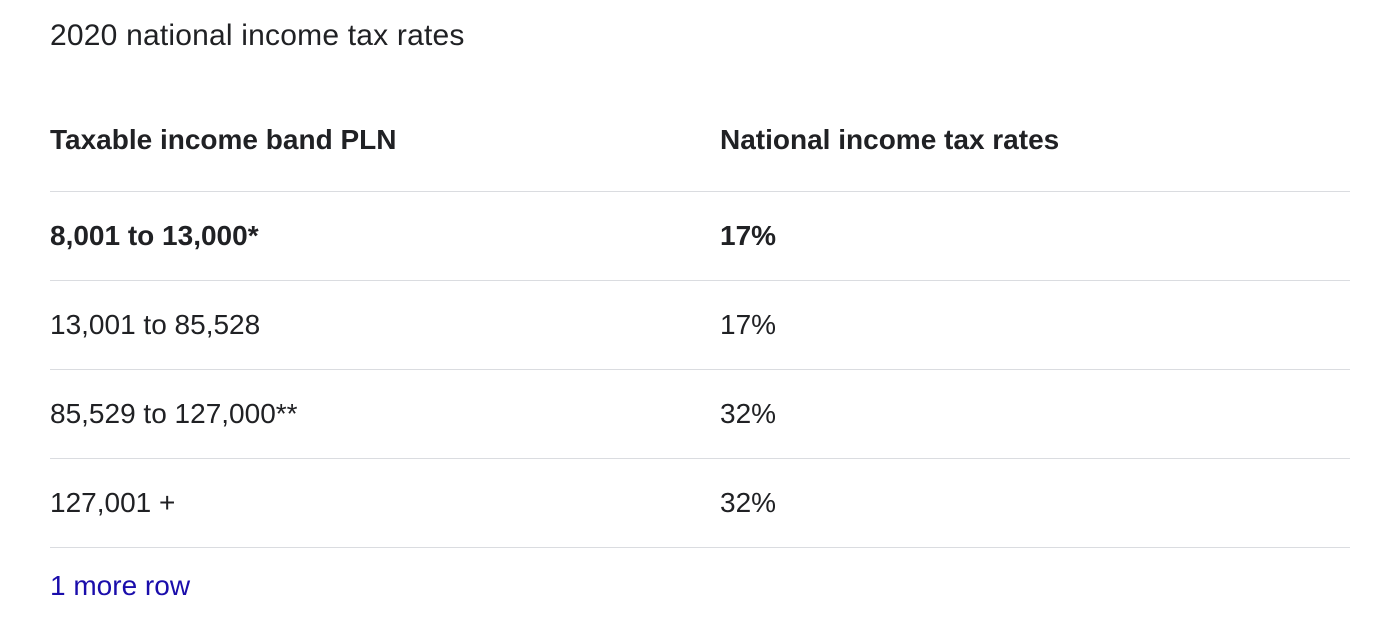 This screenshot has width=1400, height=627. What do you see at coordinates (1035, 124) in the screenshot?
I see `column-header-national-income-tax-rates: National income tax rates` at bounding box center [1035, 124].